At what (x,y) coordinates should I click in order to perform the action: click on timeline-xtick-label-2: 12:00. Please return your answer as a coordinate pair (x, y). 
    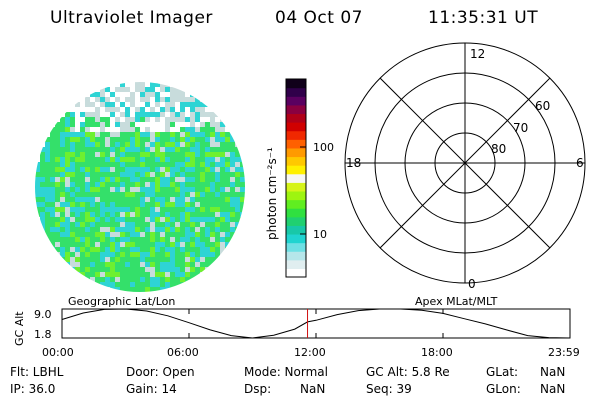
    Looking at the image, I should click on (310, 352).